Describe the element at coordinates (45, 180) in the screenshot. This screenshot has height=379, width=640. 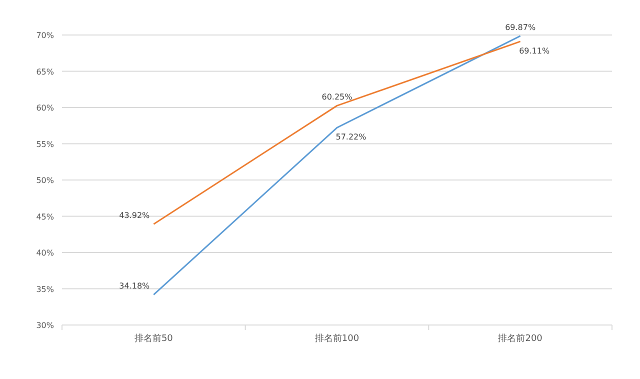
I see `y-tick-label: 50%` at that location.